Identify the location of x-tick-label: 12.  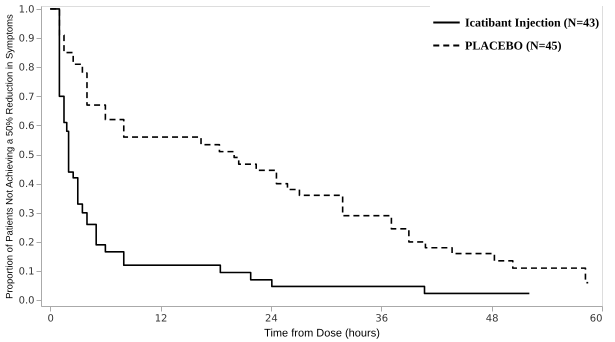
(161, 319).